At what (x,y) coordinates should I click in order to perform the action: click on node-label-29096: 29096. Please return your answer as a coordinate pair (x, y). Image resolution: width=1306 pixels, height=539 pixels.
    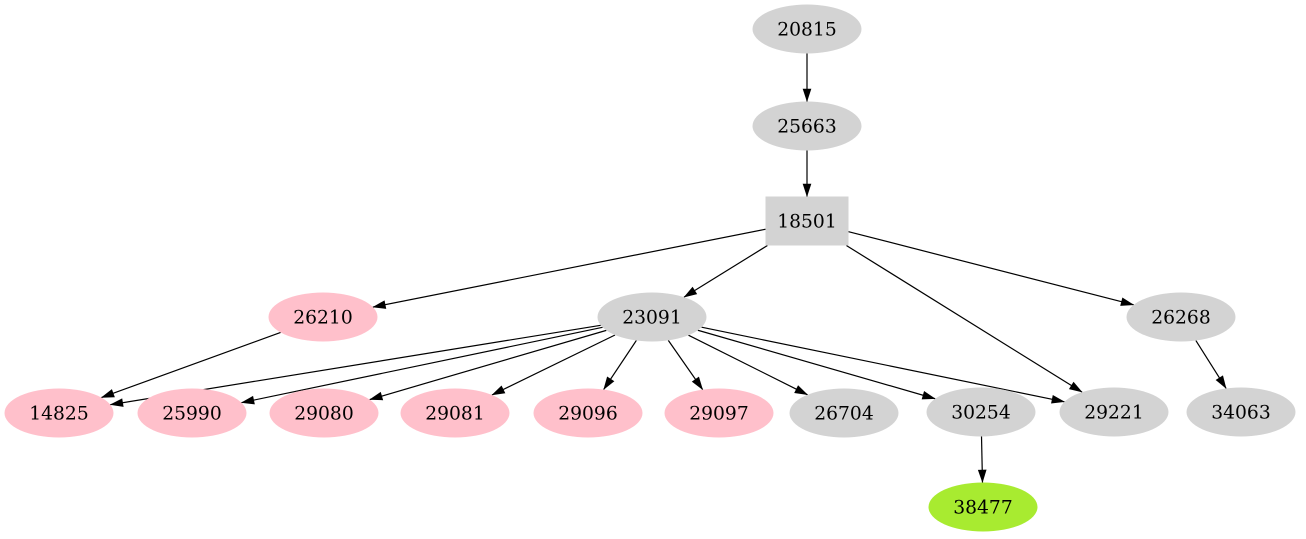
    Looking at the image, I should click on (587, 413).